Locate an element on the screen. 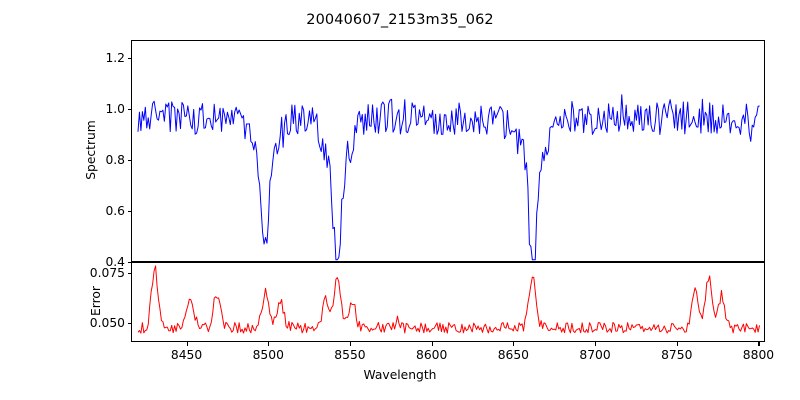  spectrum-y-tick-label: 1.0 is located at coordinates (115, 108).